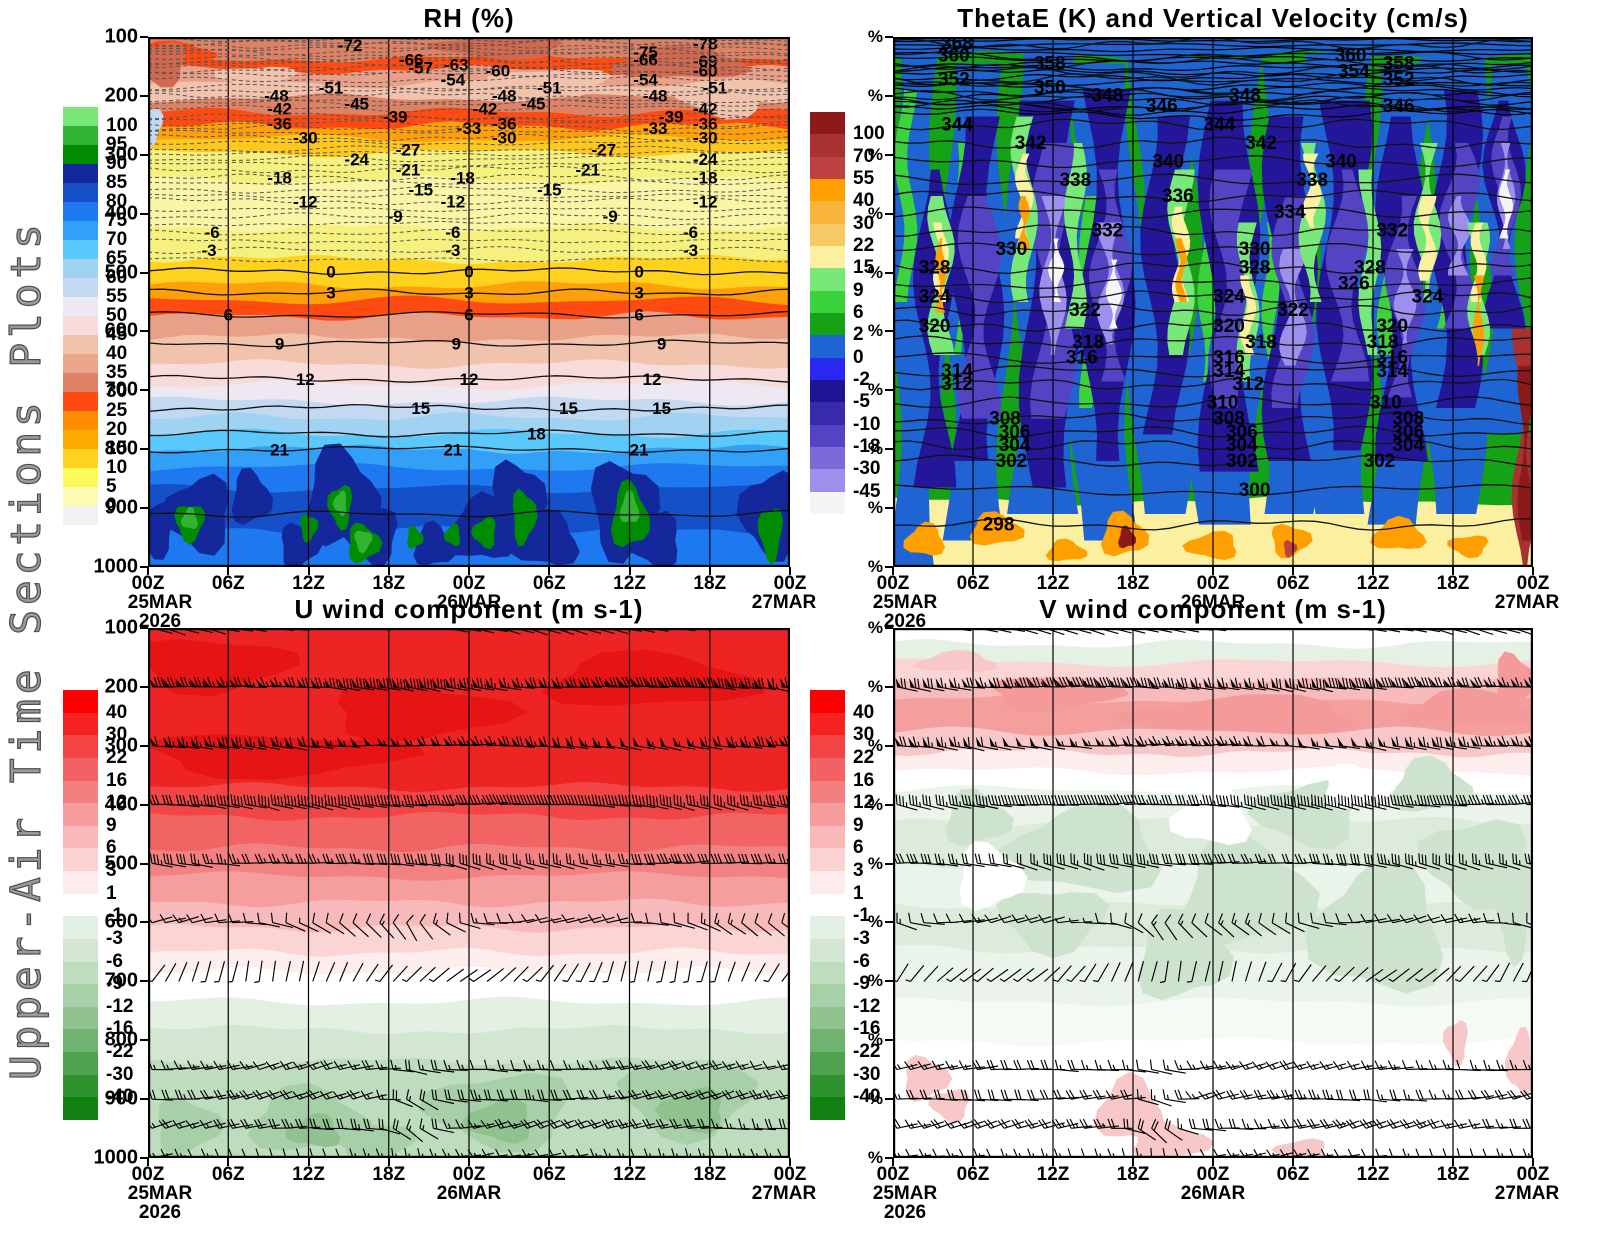 The width and height of the screenshot is (1600, 1236). What do you see at coordinates (954, 56) in the screenshot?
I see `svg-text: 360` at bounding box center [954, 56].